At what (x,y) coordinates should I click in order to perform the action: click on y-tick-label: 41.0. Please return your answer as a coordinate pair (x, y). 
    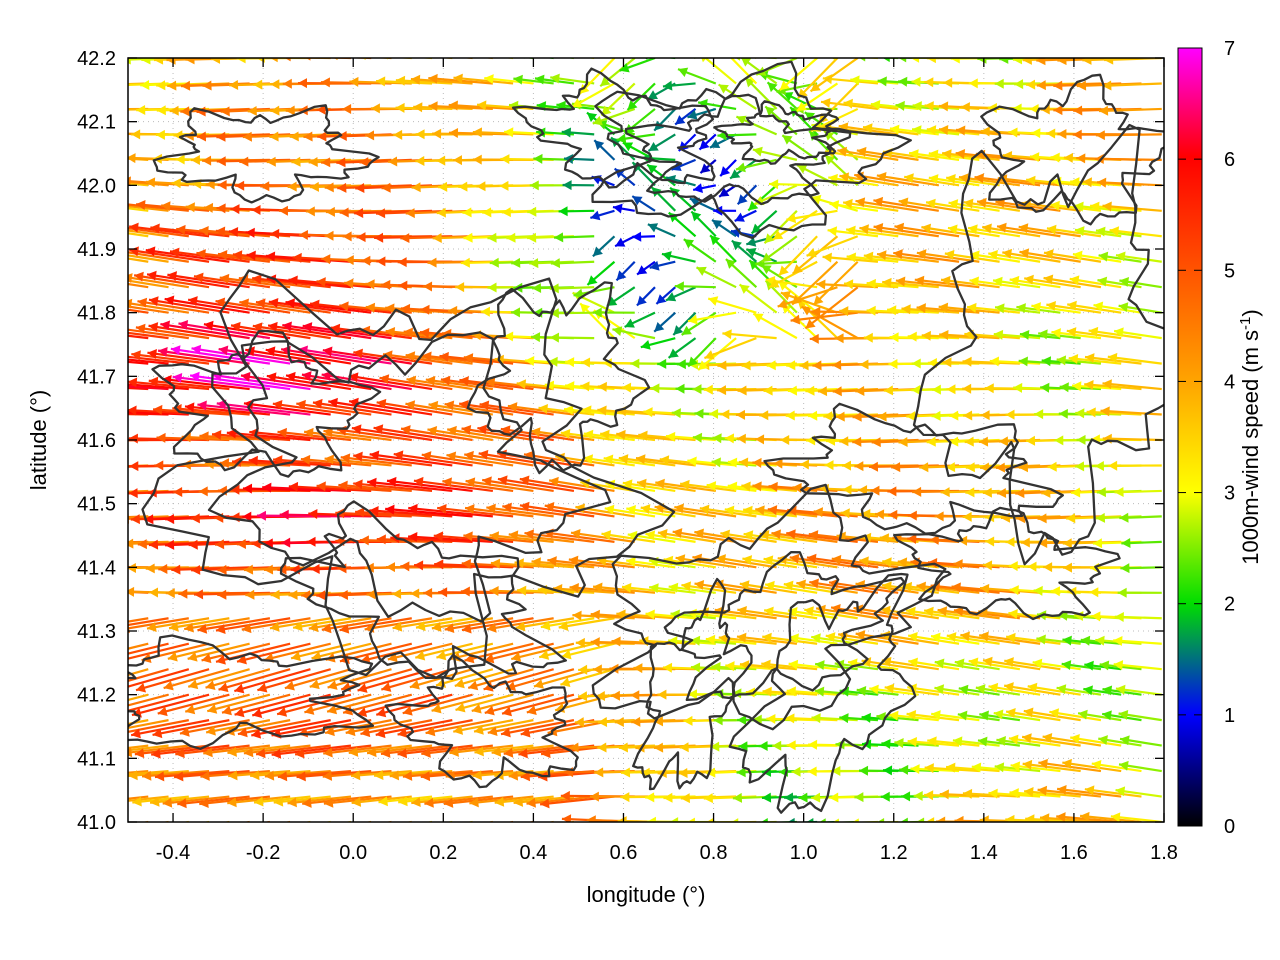
    Looking at the image, I should click on (96, 823).